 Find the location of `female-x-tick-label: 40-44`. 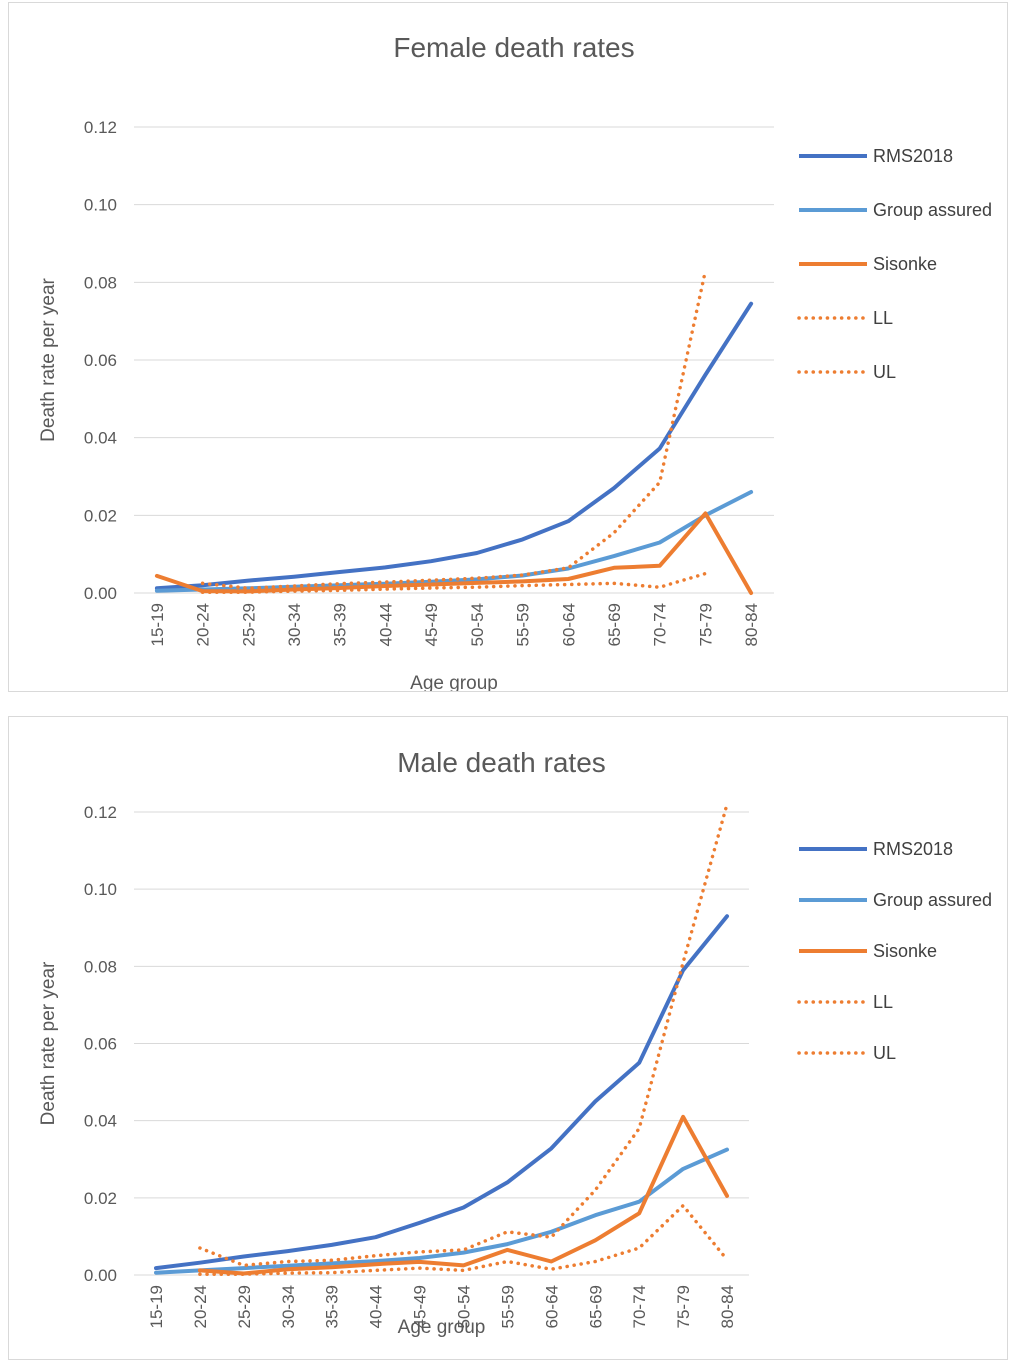

female-x-tick-label: 40-44 is located at coordinates (385, 624).